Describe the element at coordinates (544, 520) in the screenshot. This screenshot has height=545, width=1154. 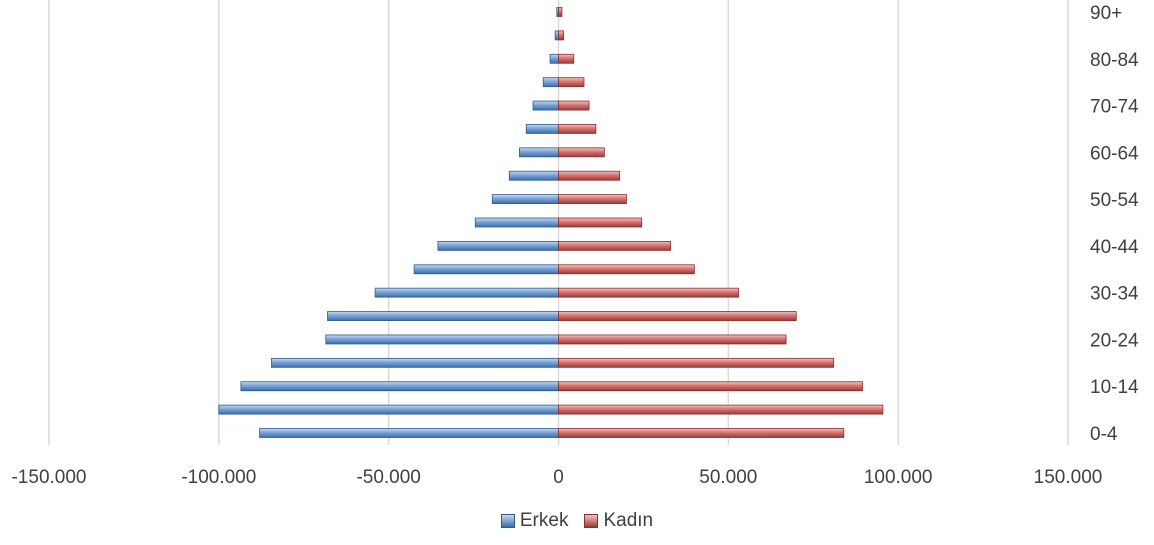
I see `legend-label-erkek: Erkek` at that location.